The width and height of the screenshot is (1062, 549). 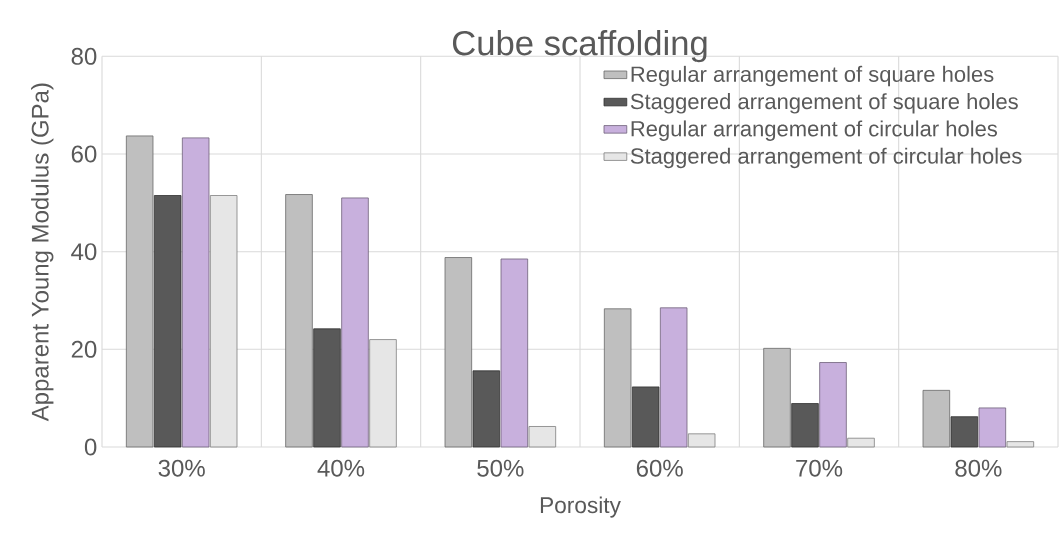 What do you see at coordinates (659, 468) in the screenshot?
I see `x-tick-label: 60%` at bounding box center [659, 468].